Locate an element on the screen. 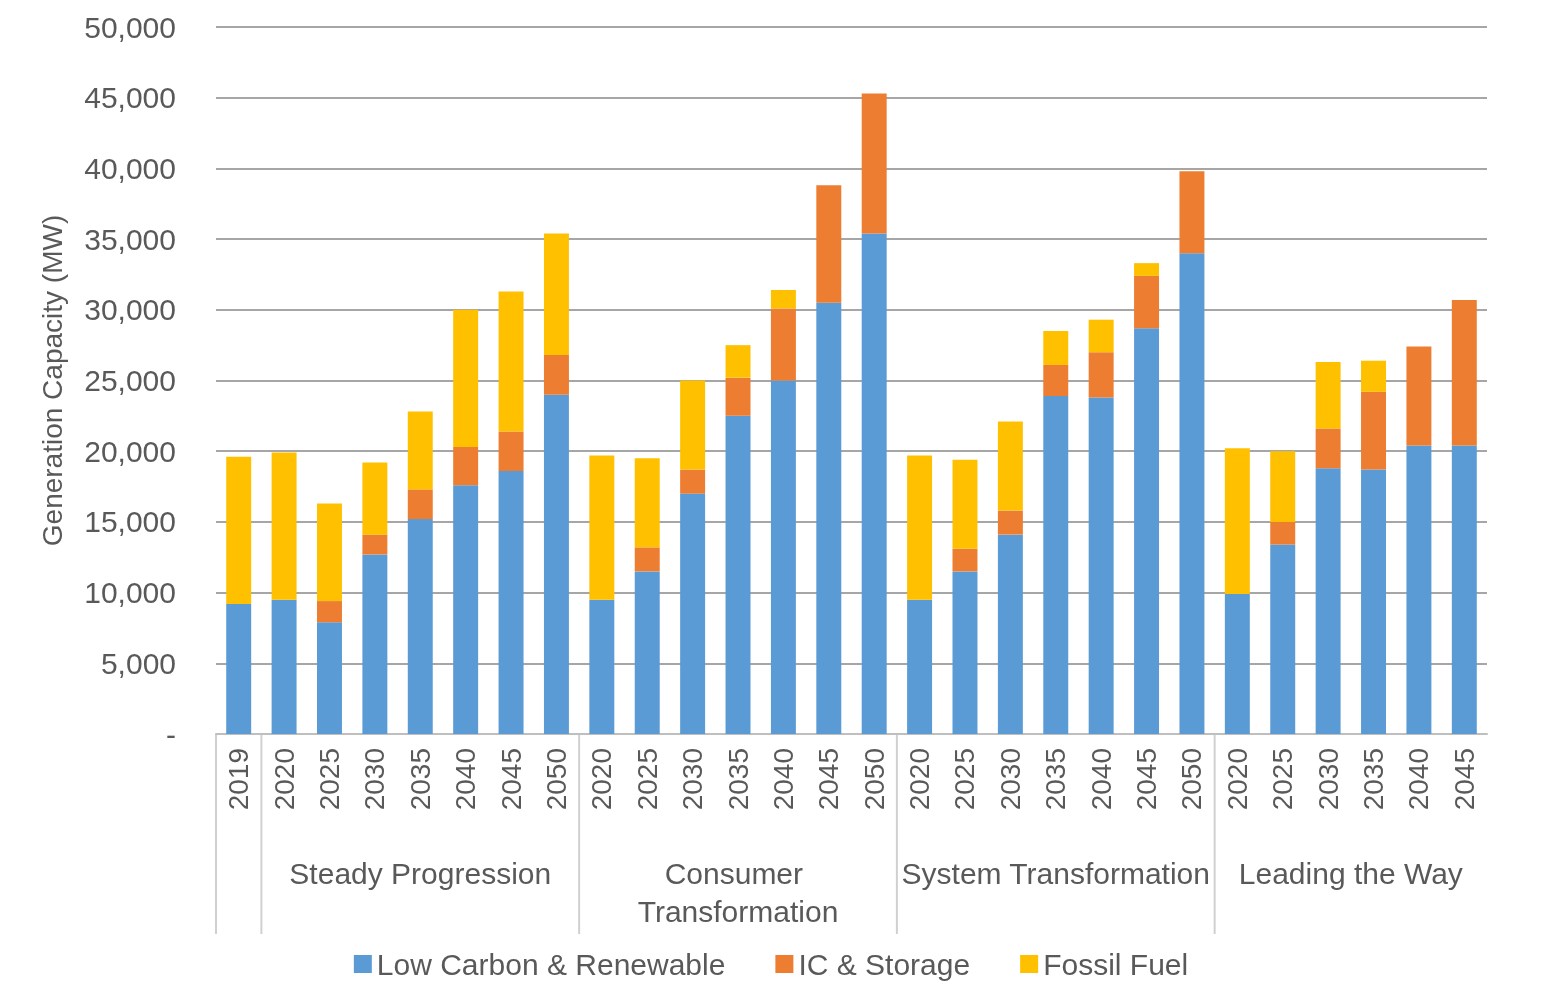 The image size is (1542, 992). y-tick-label: 10,000 is located at coordinates (130, 593).